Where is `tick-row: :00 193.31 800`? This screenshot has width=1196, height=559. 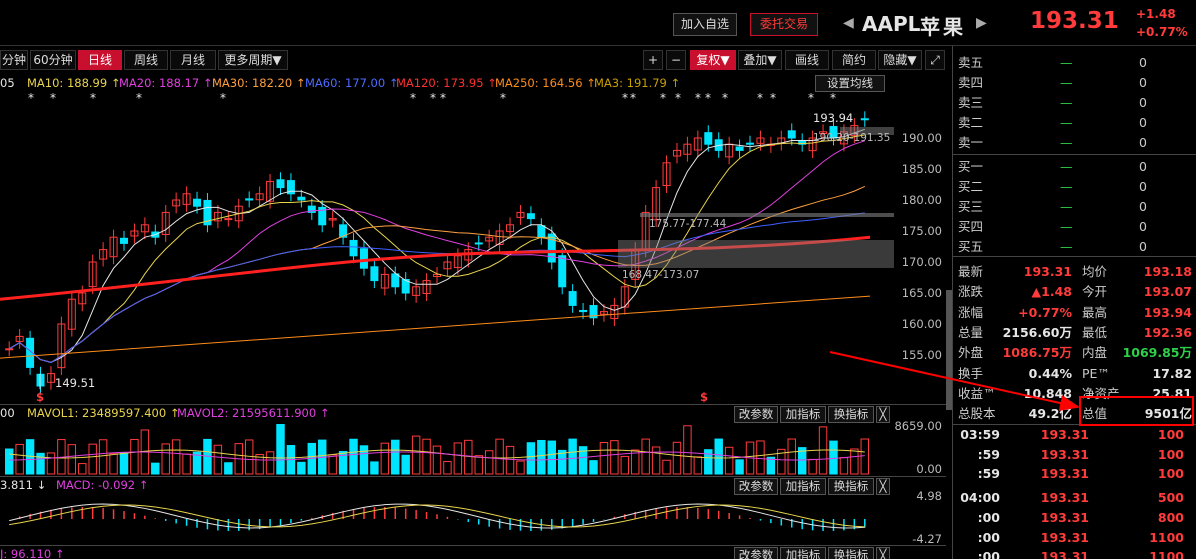 tick-row: :00 193.31 800 is located at coordinates (1075, 518).